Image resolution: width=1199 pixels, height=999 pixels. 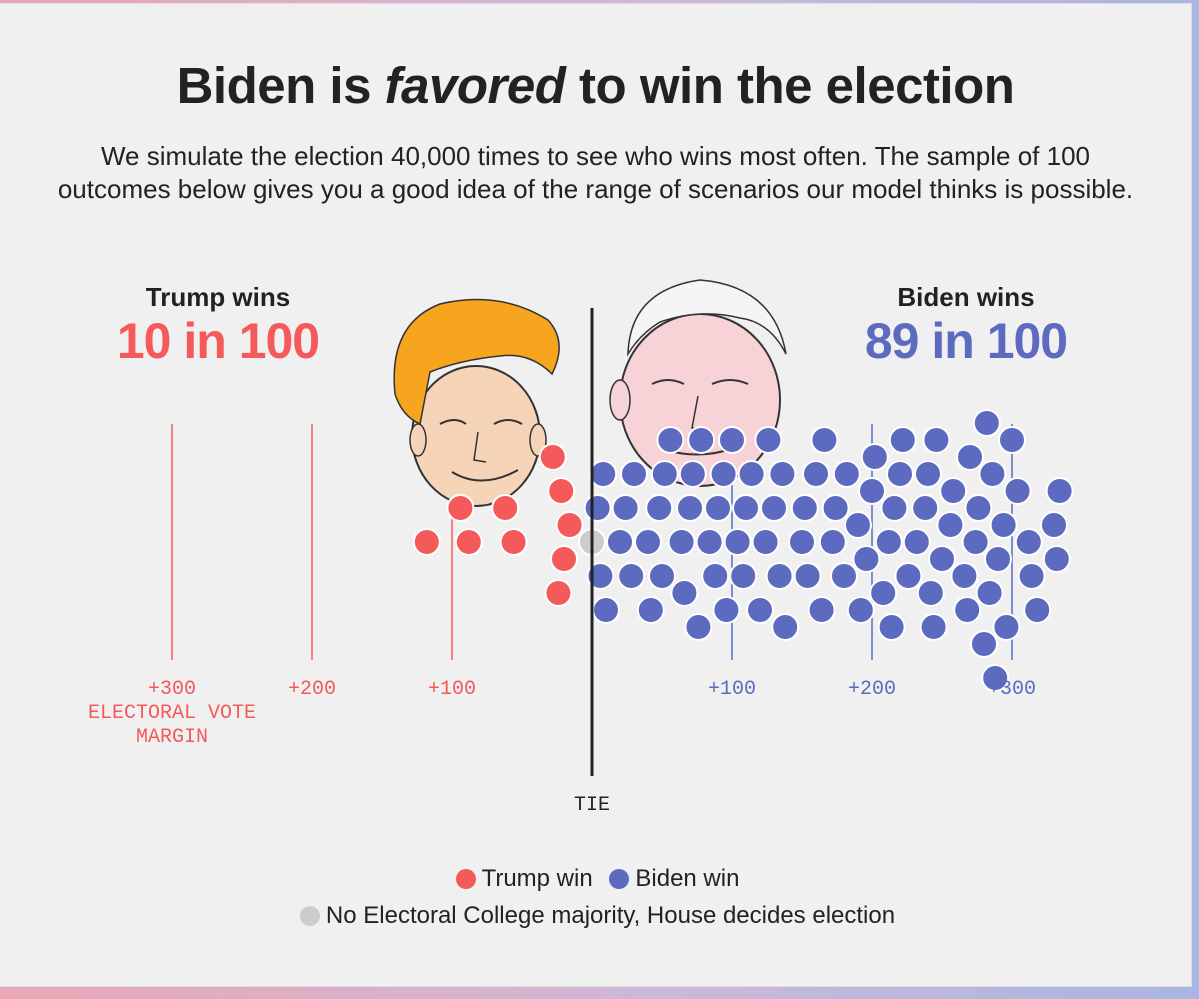 I want to click on x-axis-label-line2: MARGIN, so click(x=172, y=737).